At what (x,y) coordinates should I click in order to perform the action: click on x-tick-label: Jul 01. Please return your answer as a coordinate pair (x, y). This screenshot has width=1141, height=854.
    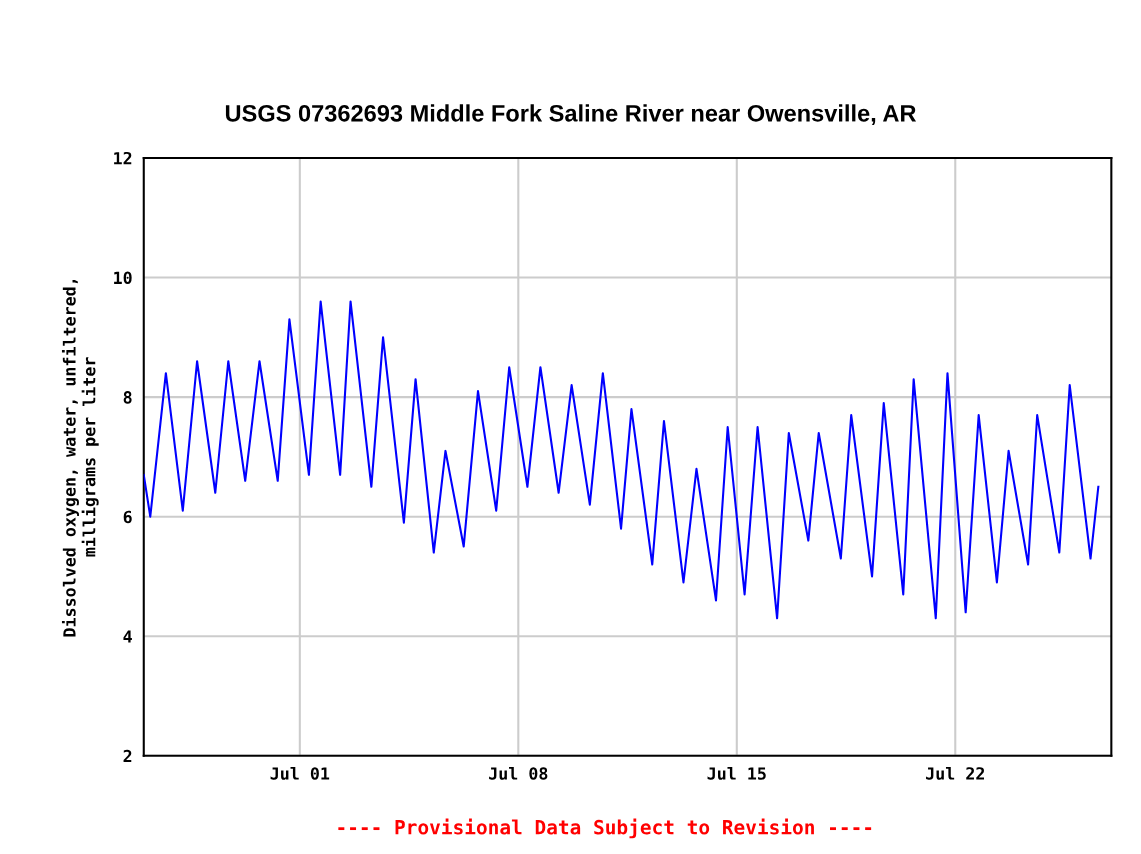
    Looking at the image, I should click on (300, 773).